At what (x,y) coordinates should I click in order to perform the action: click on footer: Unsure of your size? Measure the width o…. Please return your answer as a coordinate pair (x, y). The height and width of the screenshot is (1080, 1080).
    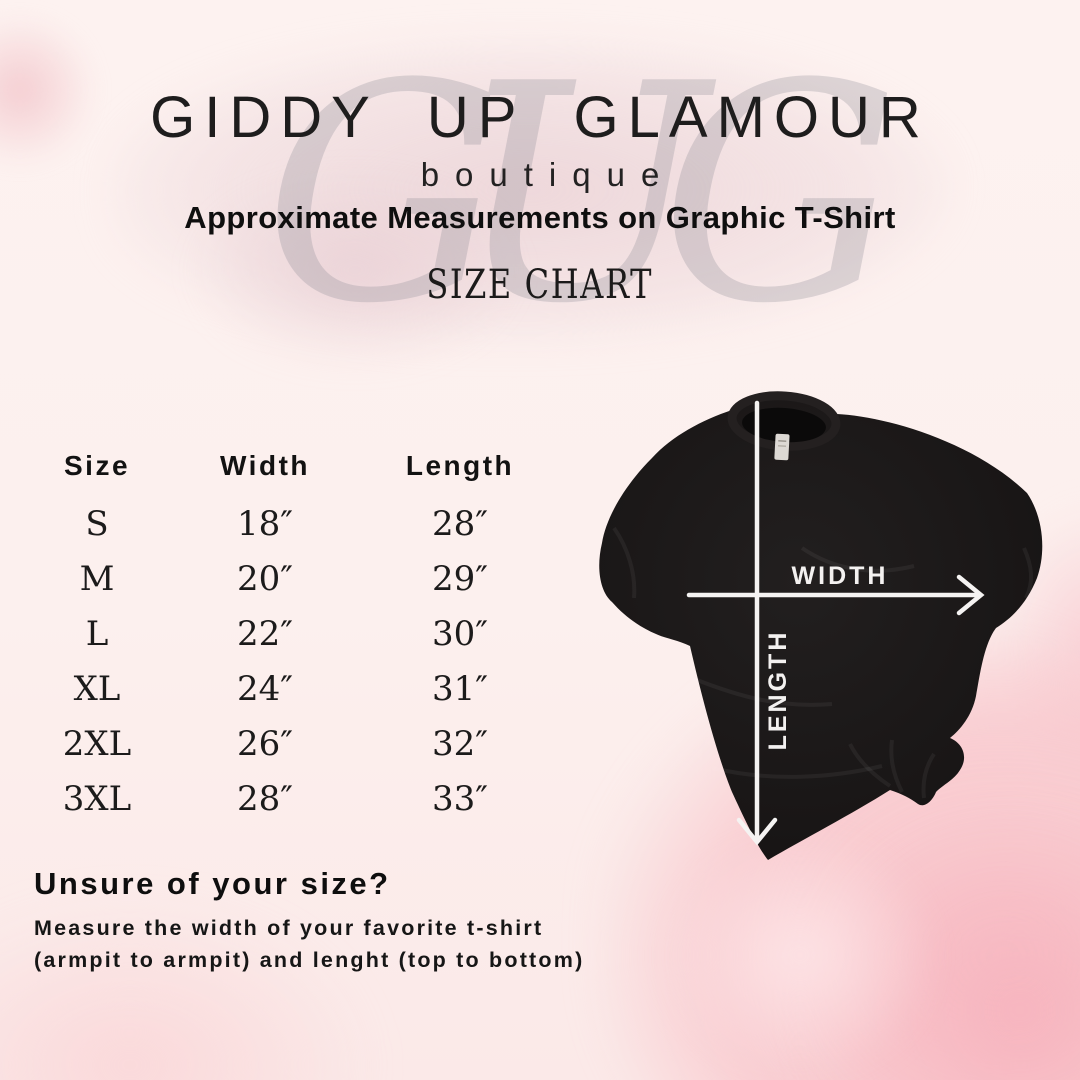
    Looking at the image, I should click on (309, 921).